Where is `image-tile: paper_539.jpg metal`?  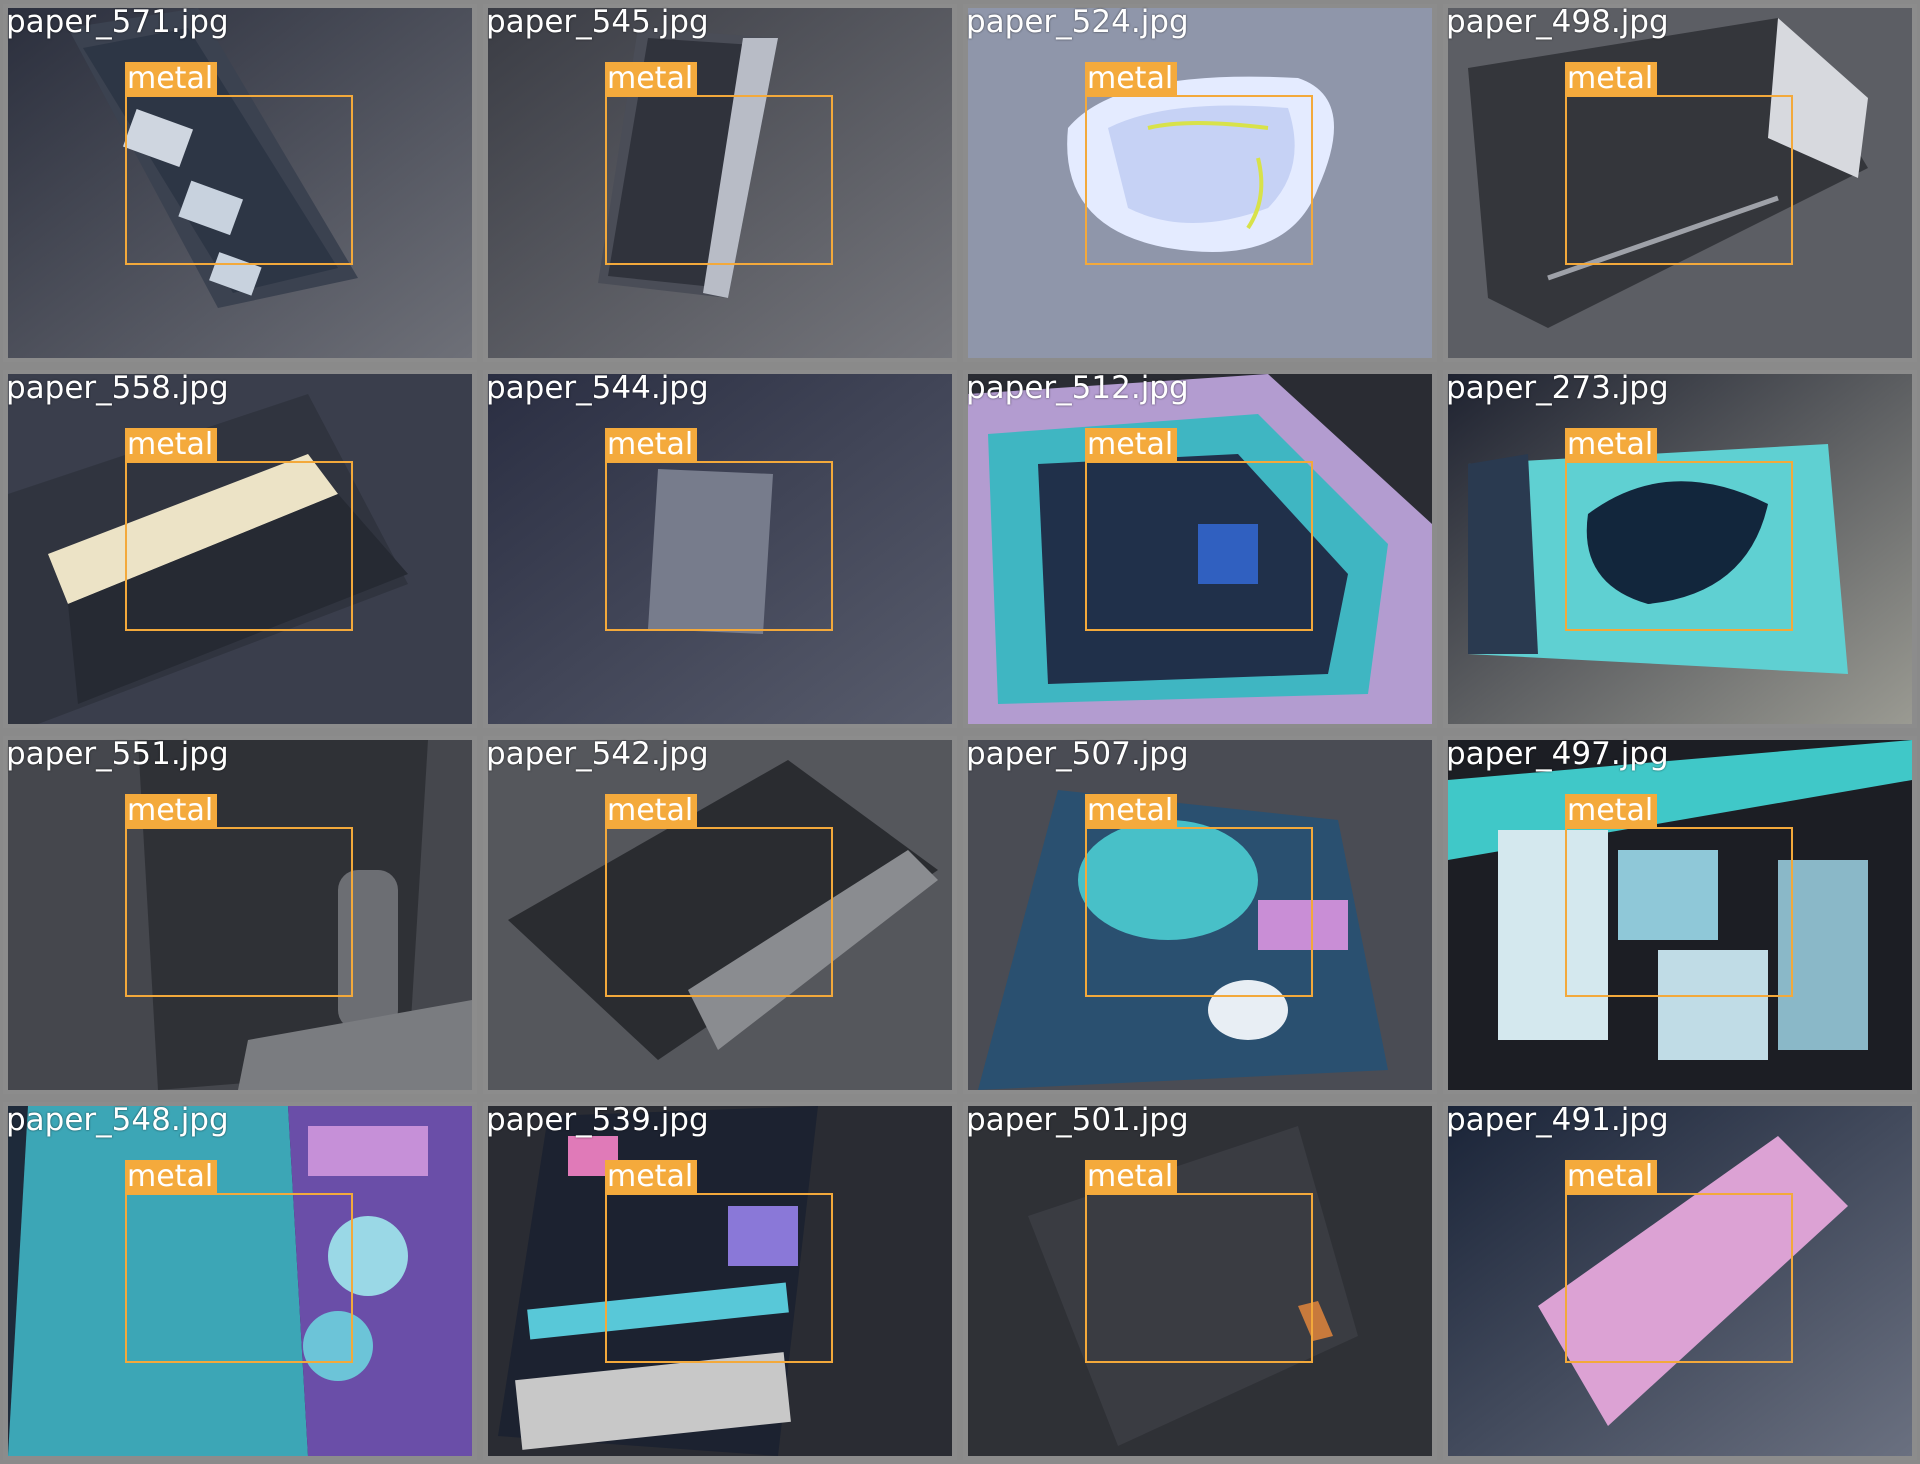 image-tile: paper_539.jpg metal is located at coordinates (720, 1281).